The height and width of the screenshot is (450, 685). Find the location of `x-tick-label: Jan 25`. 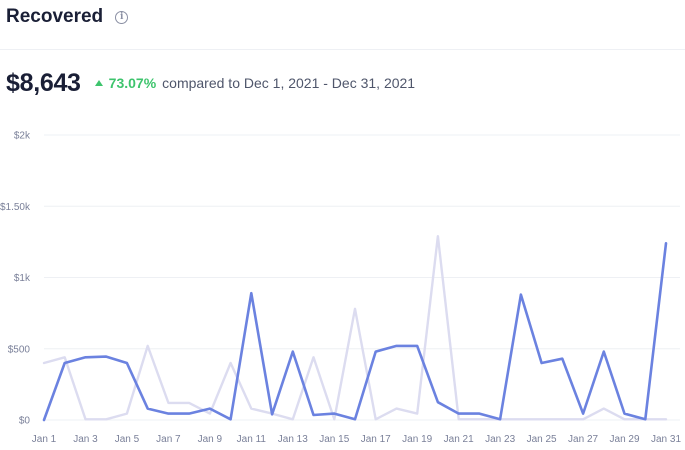

x-tick-label: Jan 25 is located at coordinates (542, 439).